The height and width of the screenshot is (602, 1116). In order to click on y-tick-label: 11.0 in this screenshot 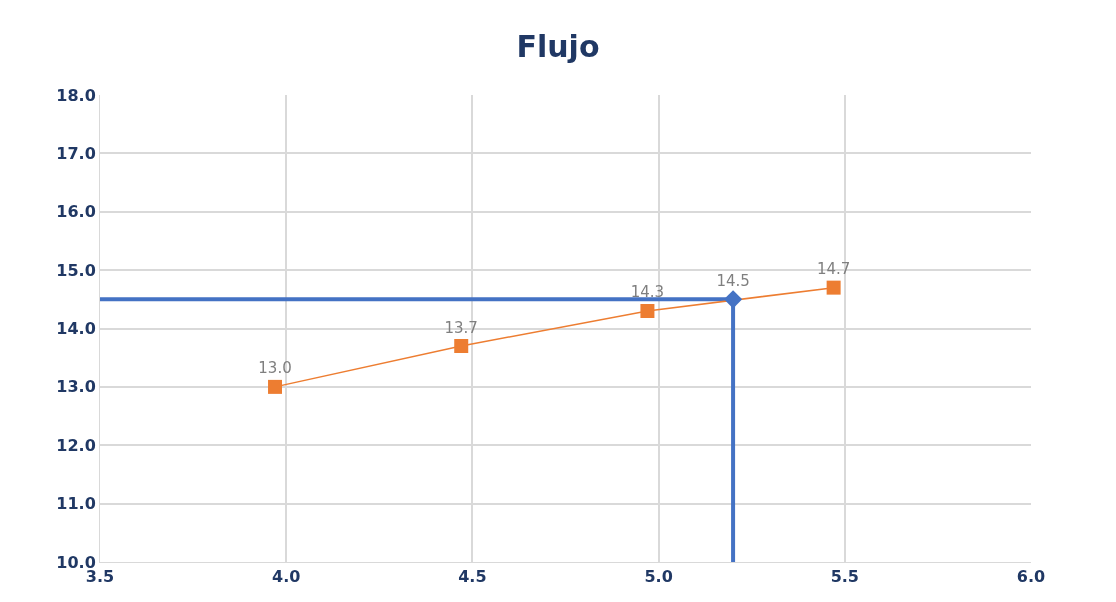, I will do `click(76, 504)`.